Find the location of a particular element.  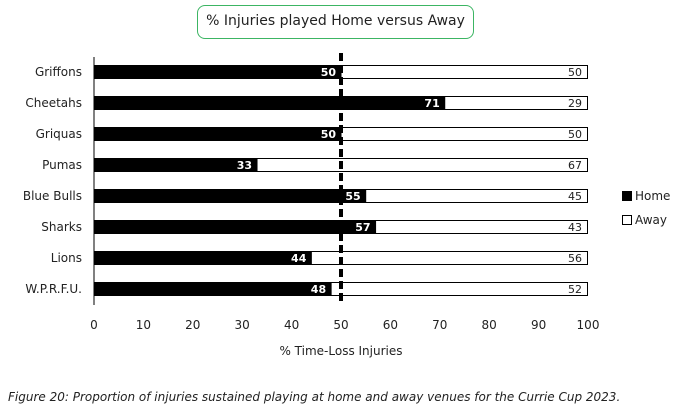

data-label-home: 33 is located at coordinates (244, 165).